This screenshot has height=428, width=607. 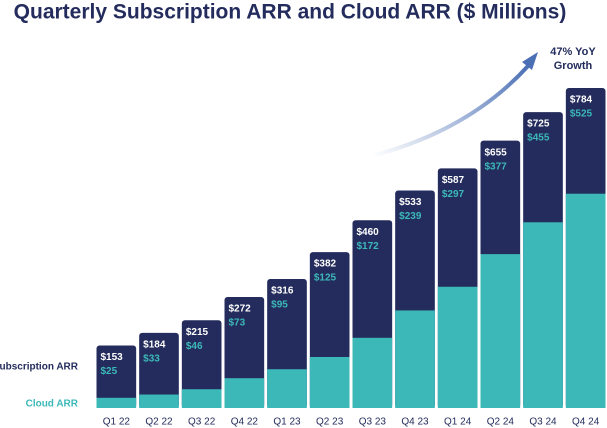 I want to click on x-tick-label: Q1 22, so click(x=117, y=422).